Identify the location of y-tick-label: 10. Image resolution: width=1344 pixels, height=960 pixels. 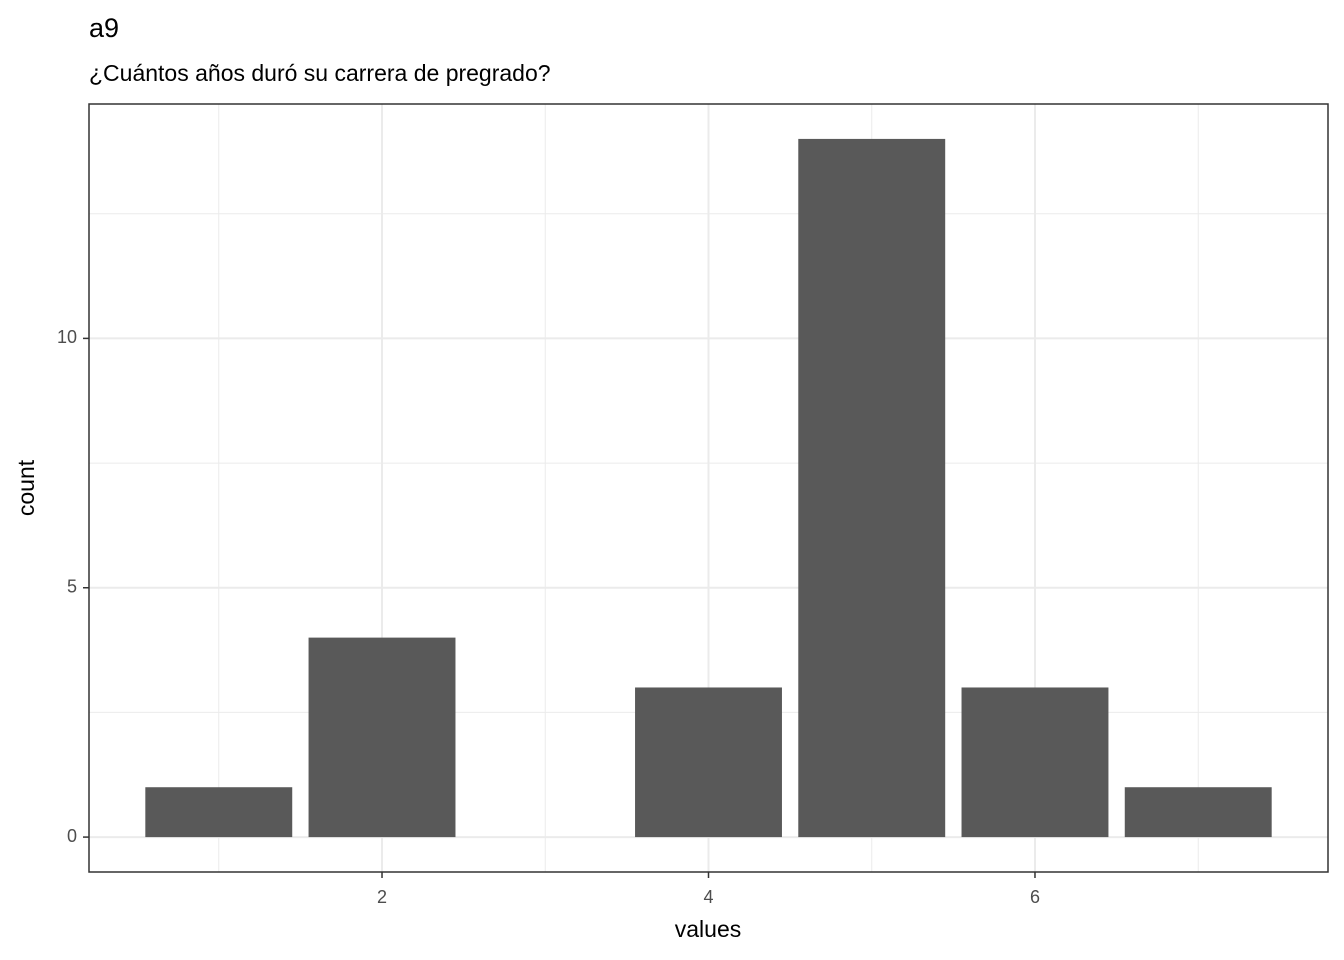
(67, 337).